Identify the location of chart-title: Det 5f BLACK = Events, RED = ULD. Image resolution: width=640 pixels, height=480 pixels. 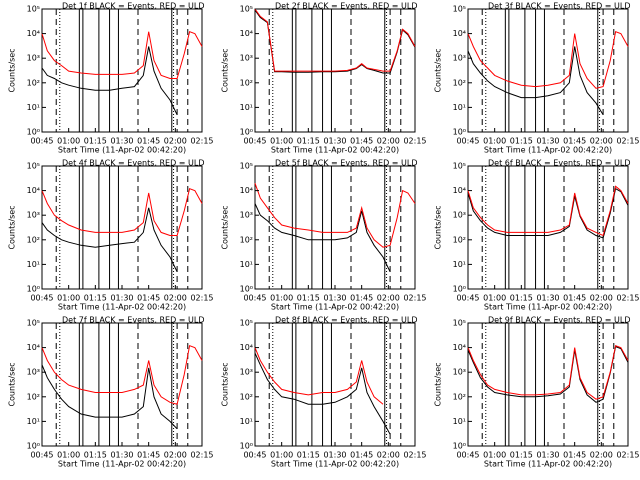
(346, 163).